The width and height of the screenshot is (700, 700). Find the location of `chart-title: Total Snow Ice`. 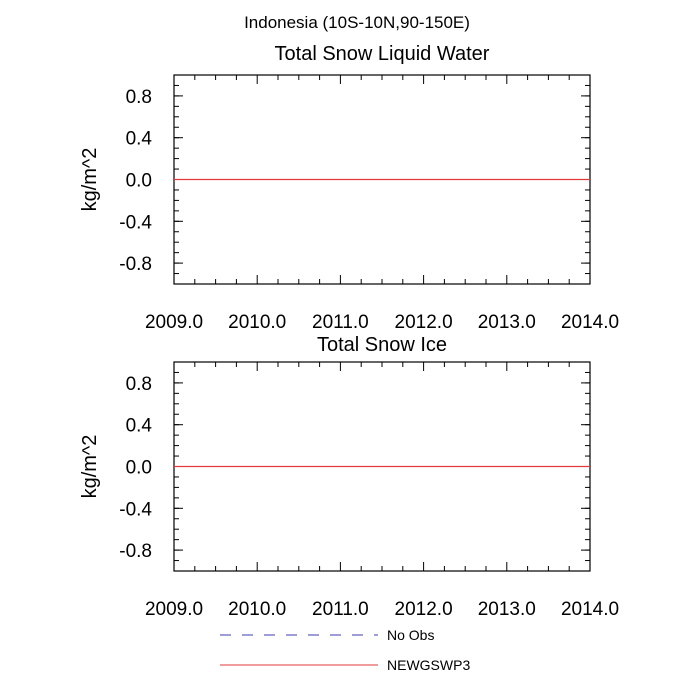

chart-title: Total Snow Ice is located at coordinates (382, 345).